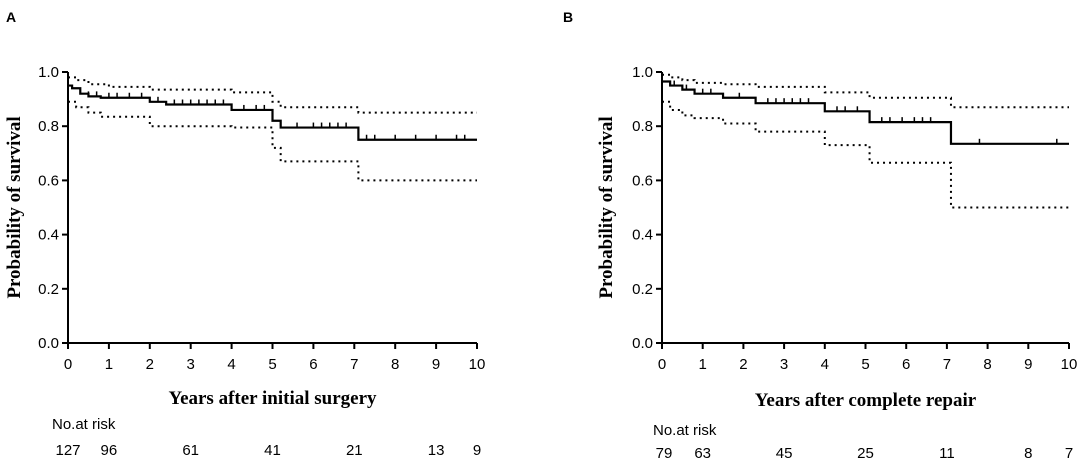 The height and width of the screenshot is (462, 1084). What do you see at coordinates (1069, 453) in the screenshot?
I see `panel-b-at-risk-count: 7` at bounding box center [1069, 453].